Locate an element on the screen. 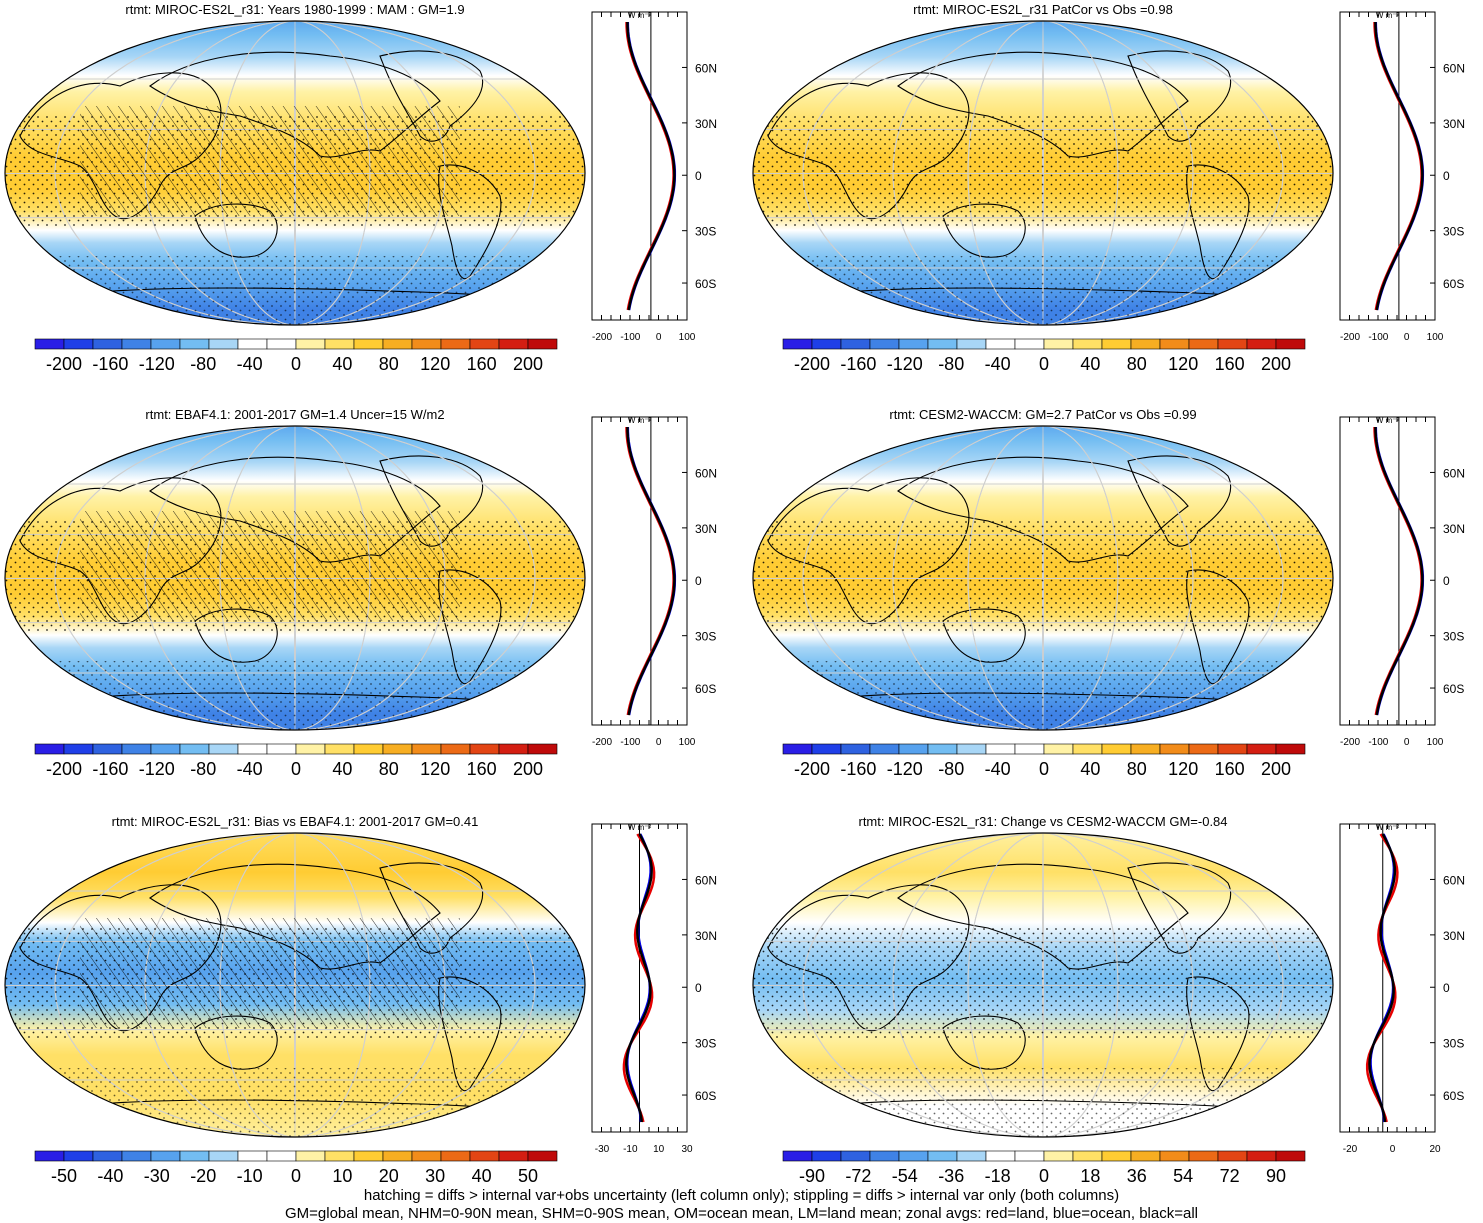 The height and width of the screenshot is (1223, 1483). colorbar-label: -72 is located at coordinates (858, 1176).